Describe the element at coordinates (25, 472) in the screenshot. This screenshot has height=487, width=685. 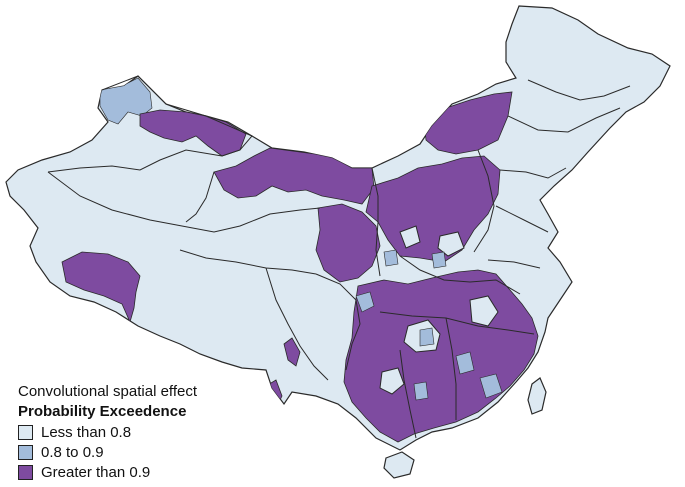
I see `legend-swatch-high` at that location.